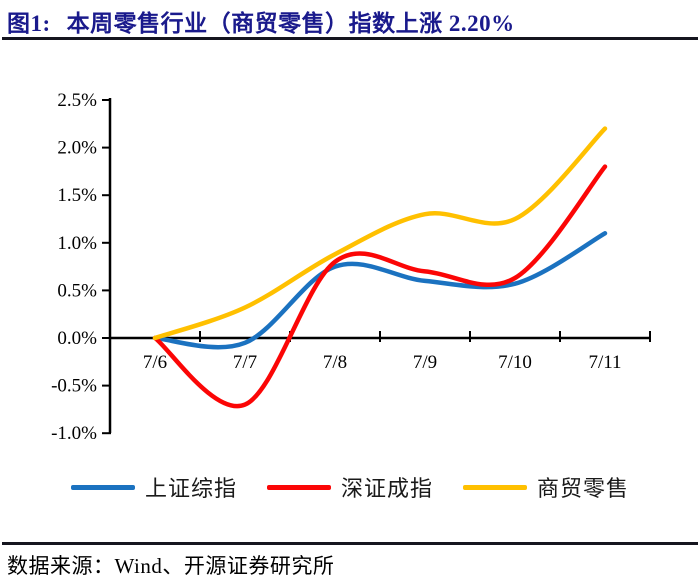  I want to click on y-tick-label: 1.5%, so click(77, 195).